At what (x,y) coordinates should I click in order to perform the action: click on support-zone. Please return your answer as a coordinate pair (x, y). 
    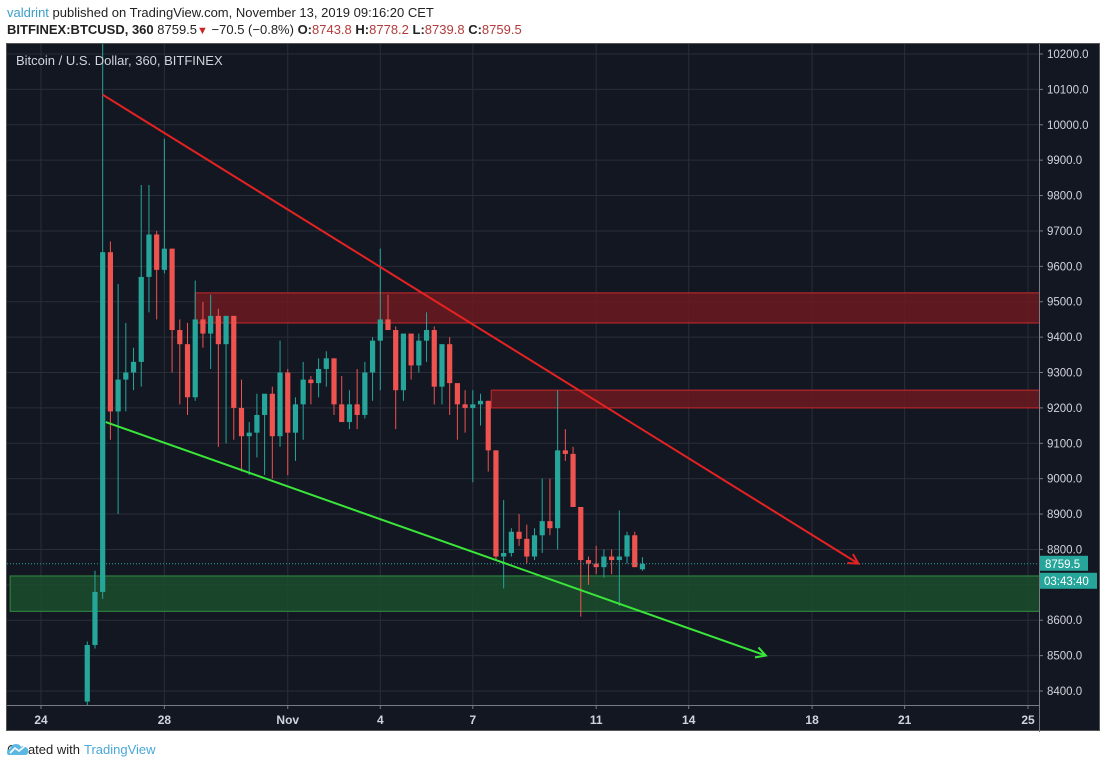
    Looking at the image, I should click on (541, 593).